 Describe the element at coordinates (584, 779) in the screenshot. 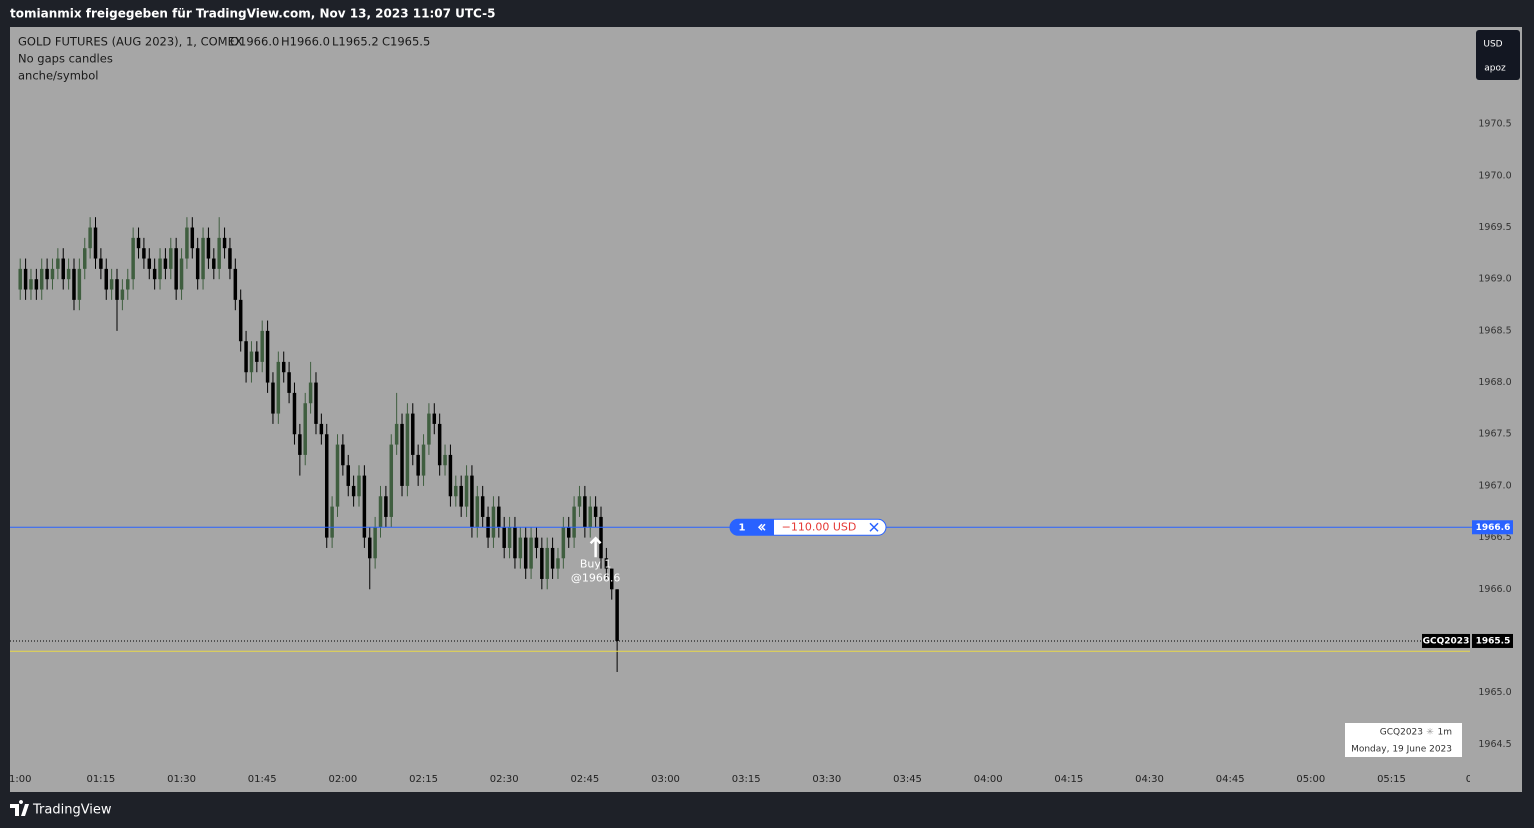

I see `x-tick-label: 02:45` at that location.